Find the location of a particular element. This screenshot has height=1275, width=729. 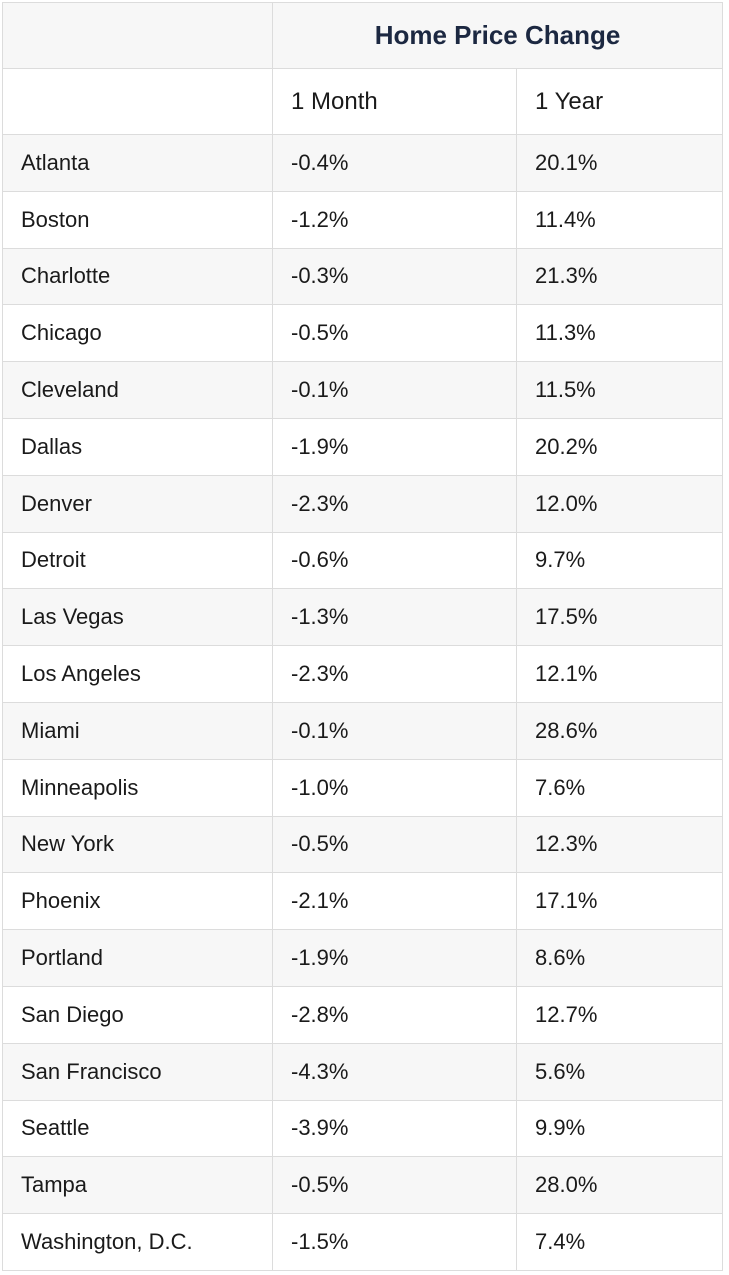

city-cell: New York is located at coordinates (137, 844).